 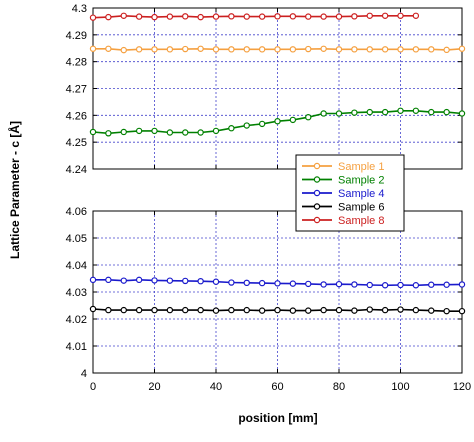 I want to click on series-sample2, so click(x=277, y=122).